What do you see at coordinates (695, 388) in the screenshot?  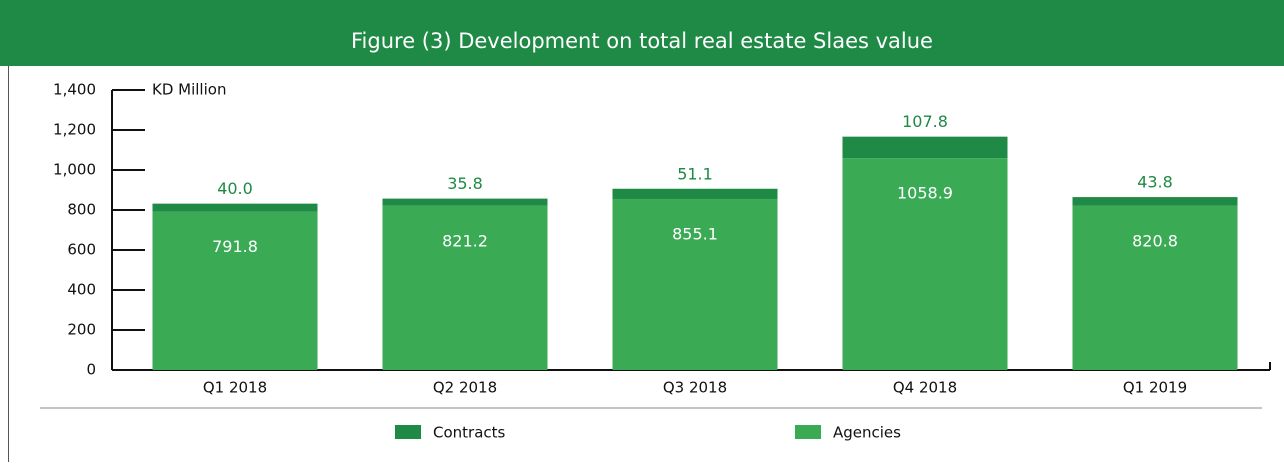 I see `x-tick-label: Q3 2018` at bounding box center [695, 388].